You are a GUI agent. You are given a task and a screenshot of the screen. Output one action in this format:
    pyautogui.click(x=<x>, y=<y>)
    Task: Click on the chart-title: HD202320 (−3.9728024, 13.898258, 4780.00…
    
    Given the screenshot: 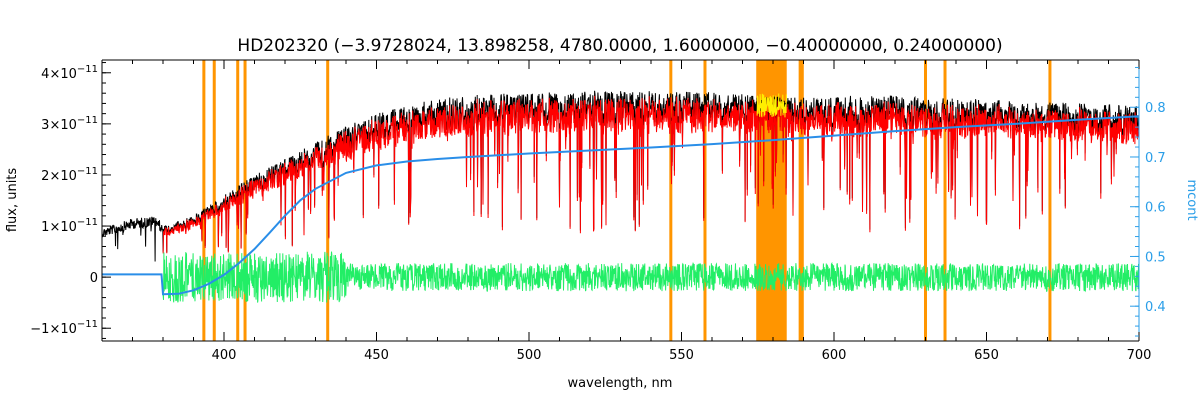 What is the action you would take?
    pyautogui.click(x=619, y=46)
    